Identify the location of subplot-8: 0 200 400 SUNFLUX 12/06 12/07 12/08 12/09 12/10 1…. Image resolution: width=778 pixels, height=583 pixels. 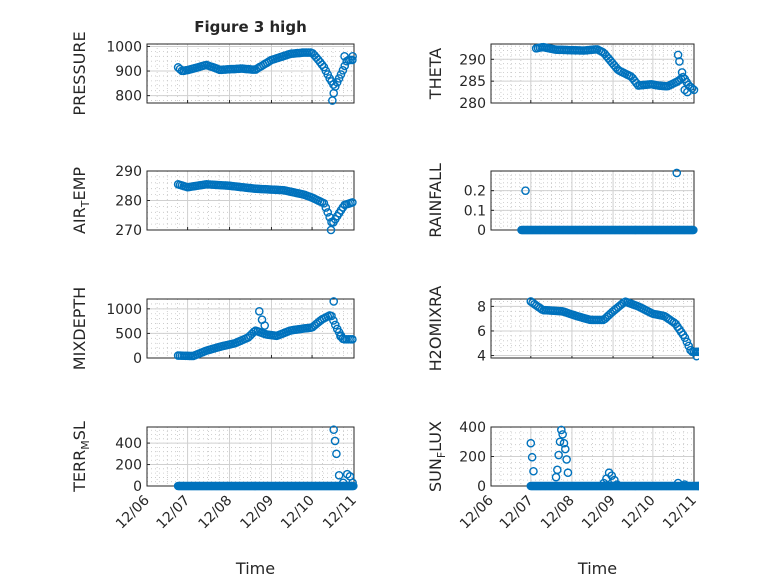
(567, 499).